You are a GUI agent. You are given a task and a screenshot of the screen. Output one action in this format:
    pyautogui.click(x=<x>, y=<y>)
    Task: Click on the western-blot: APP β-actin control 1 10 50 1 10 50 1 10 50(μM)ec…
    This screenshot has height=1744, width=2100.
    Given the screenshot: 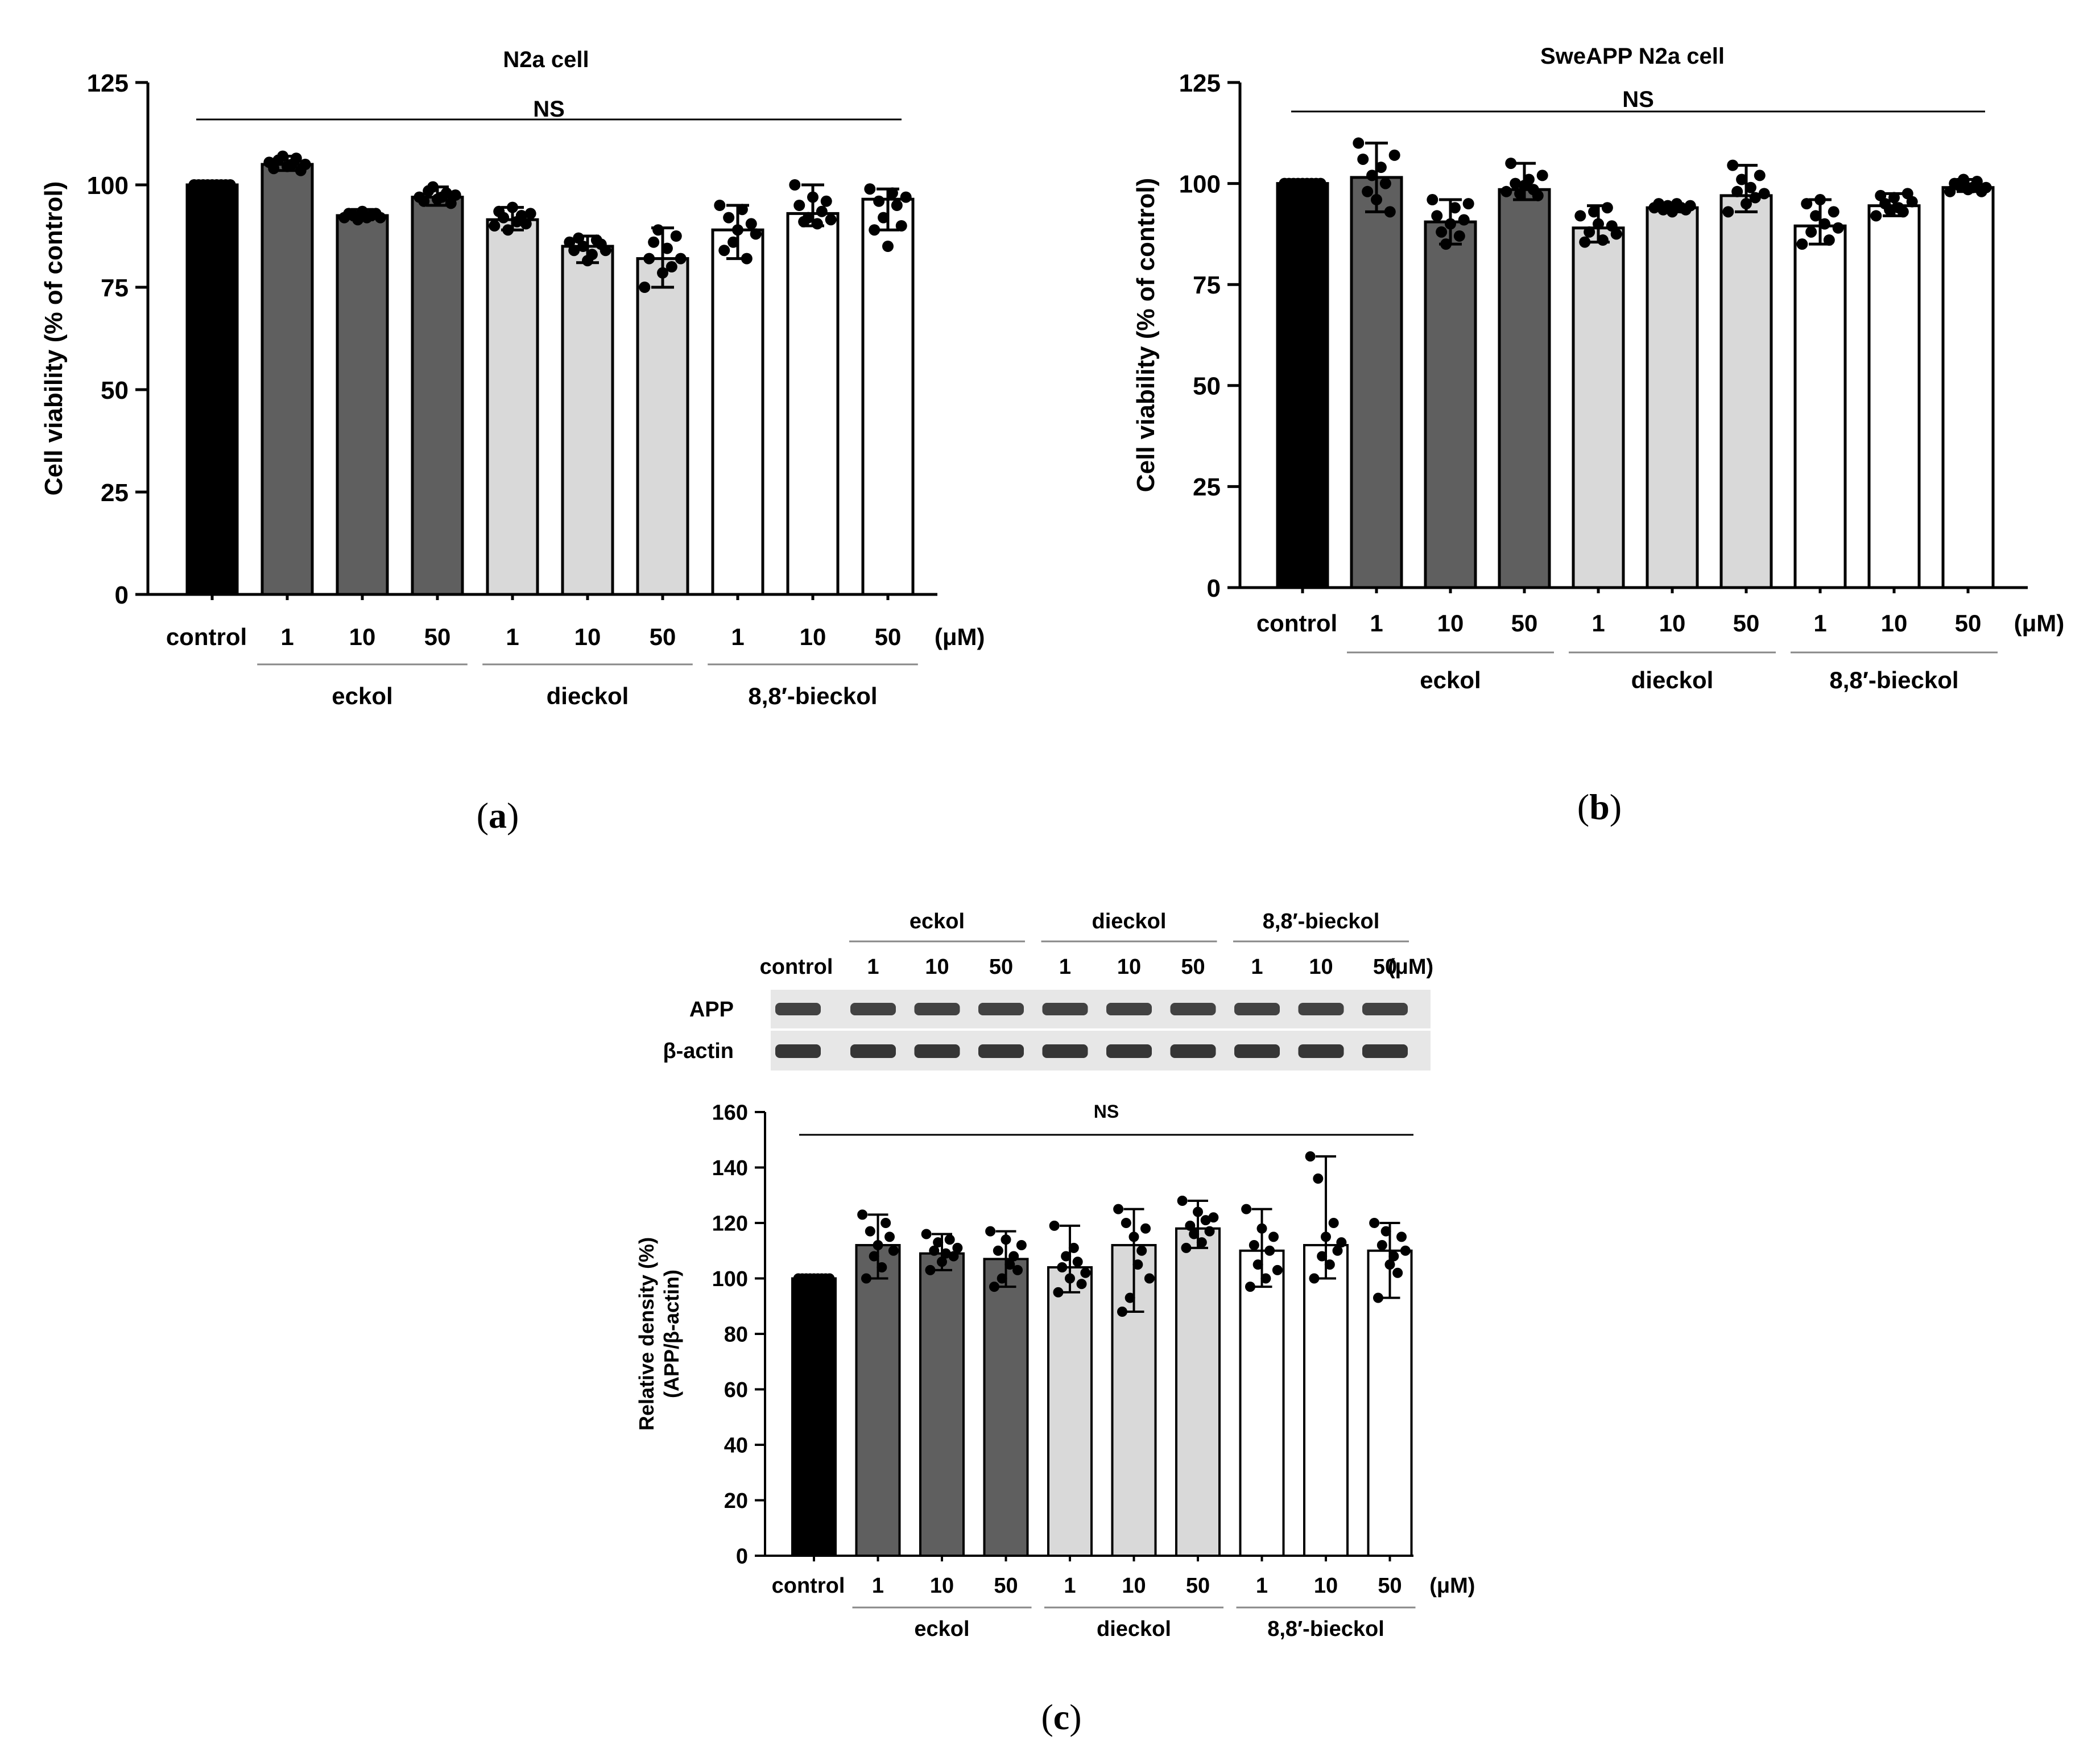 What is the action you would take?
    pyautogui.click(x=1048, y=990)
    